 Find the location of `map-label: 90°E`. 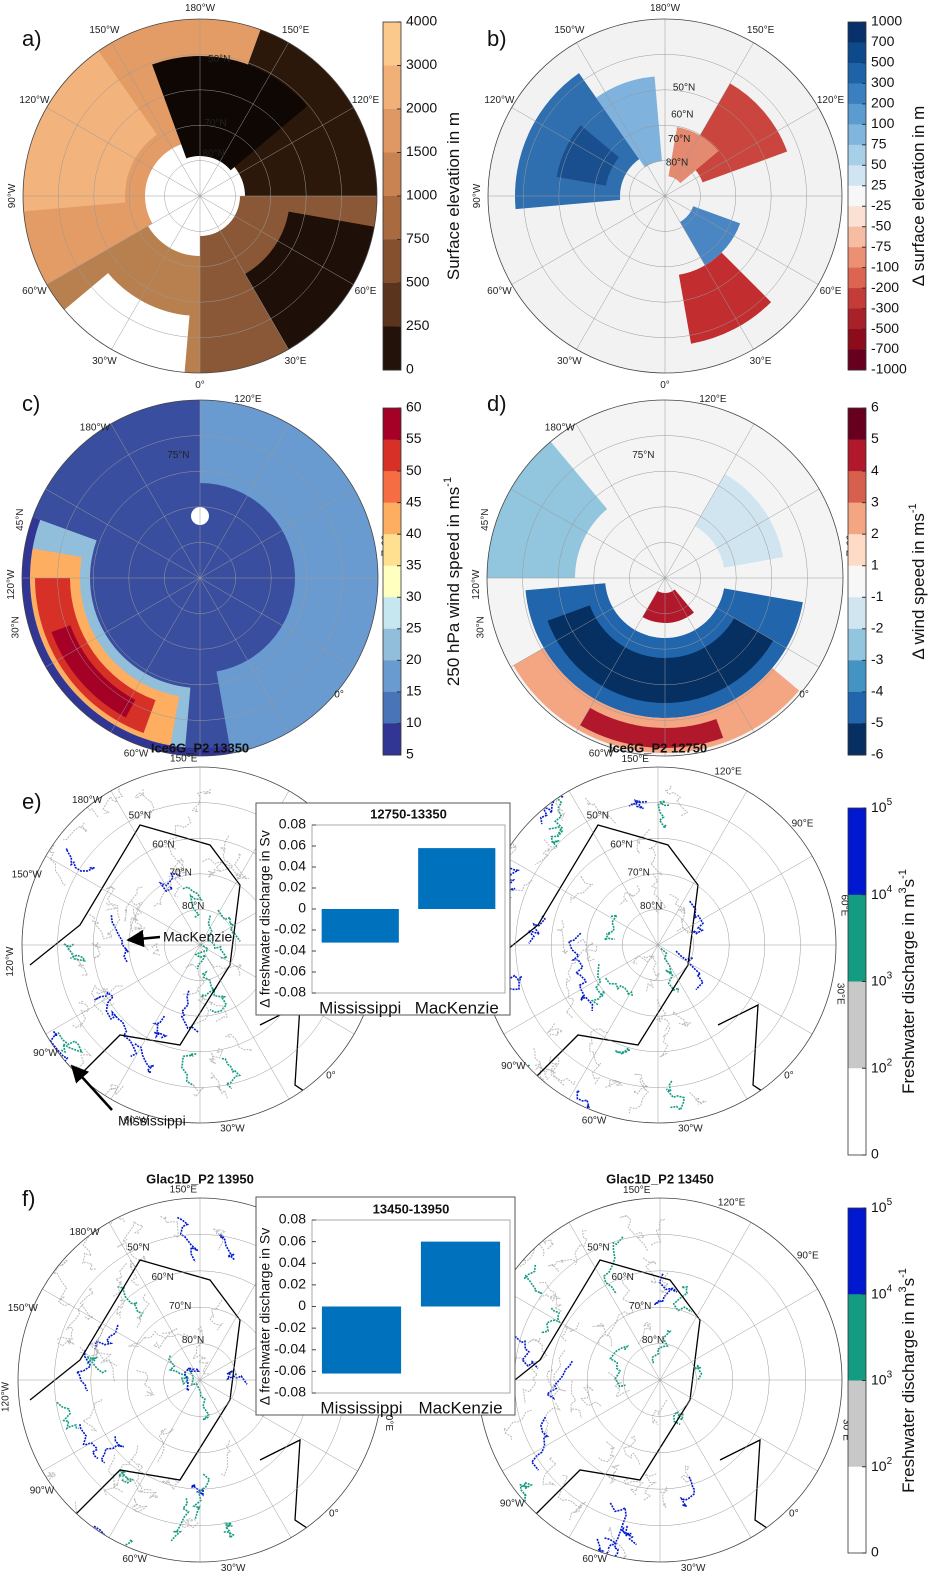

map-label: 90°E is located at coordinates (808, 1256).